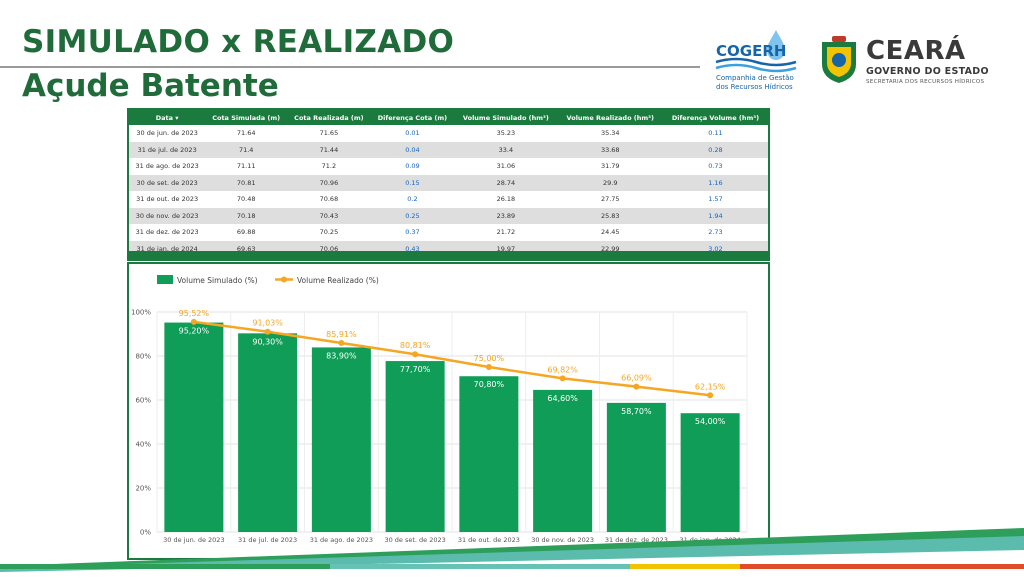 The image size is (1024, 579). Describe the element at coordinates (916, 51) in the screenshot. I see `ceara-name: CEARÁ` at that location.